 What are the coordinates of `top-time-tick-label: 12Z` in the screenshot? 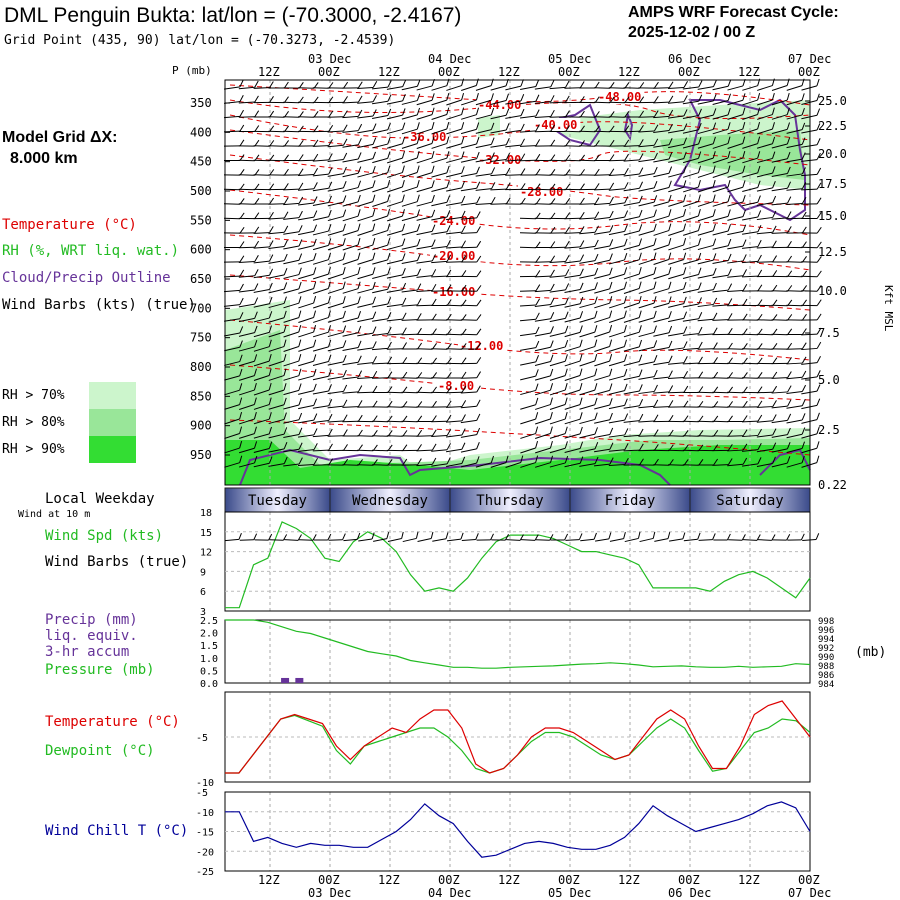 It's located at (749, 72).